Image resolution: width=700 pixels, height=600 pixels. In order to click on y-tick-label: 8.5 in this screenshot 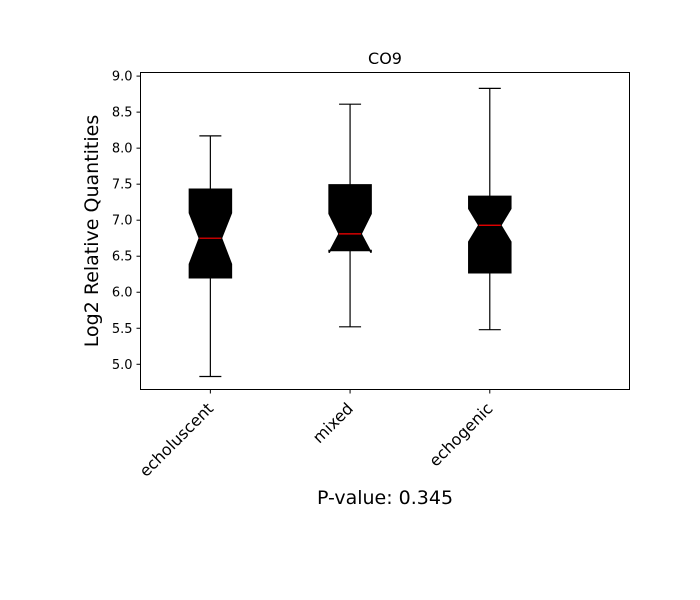, I will do `click(122, 113)`.